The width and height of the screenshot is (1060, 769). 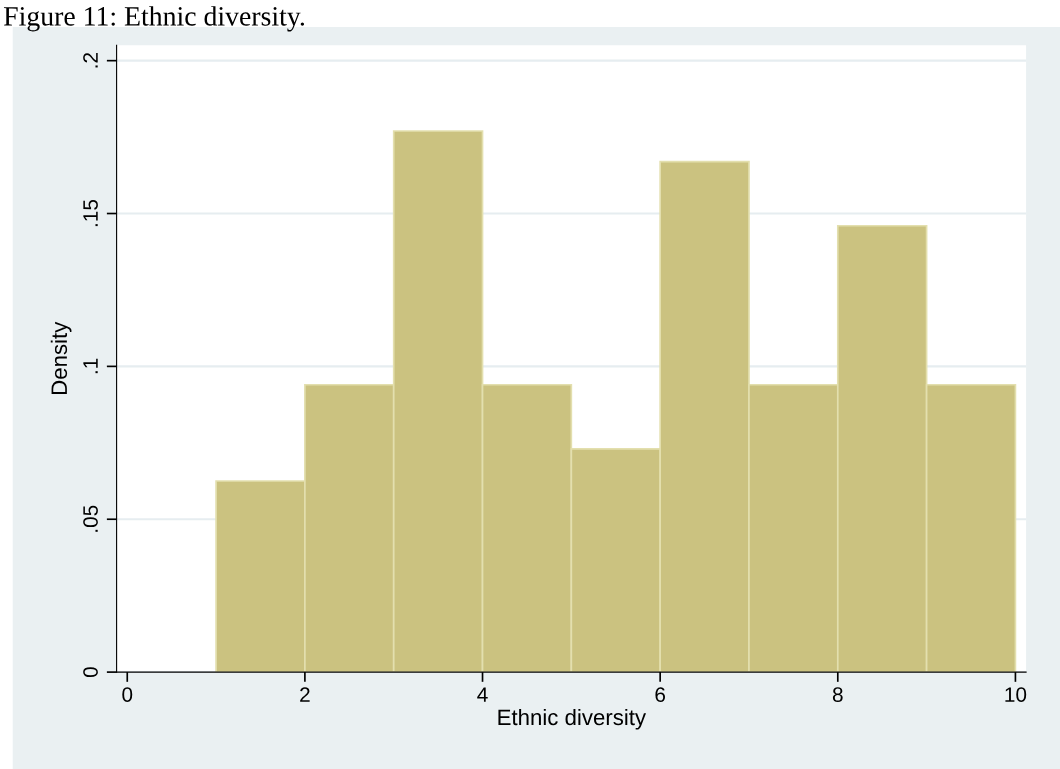 What do you see at coordinates (90, 518) in the screenshot?
I see `y-tick-label: .05` at bounding box center [90, 518].